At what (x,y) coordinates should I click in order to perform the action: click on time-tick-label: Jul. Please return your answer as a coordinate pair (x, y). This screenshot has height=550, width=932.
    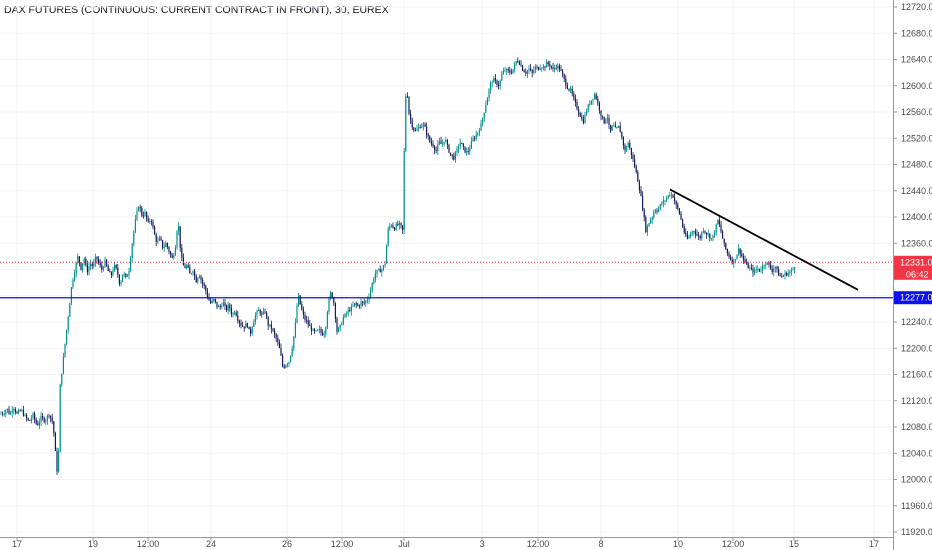
    Looking at the image, I should click on (404, 544).